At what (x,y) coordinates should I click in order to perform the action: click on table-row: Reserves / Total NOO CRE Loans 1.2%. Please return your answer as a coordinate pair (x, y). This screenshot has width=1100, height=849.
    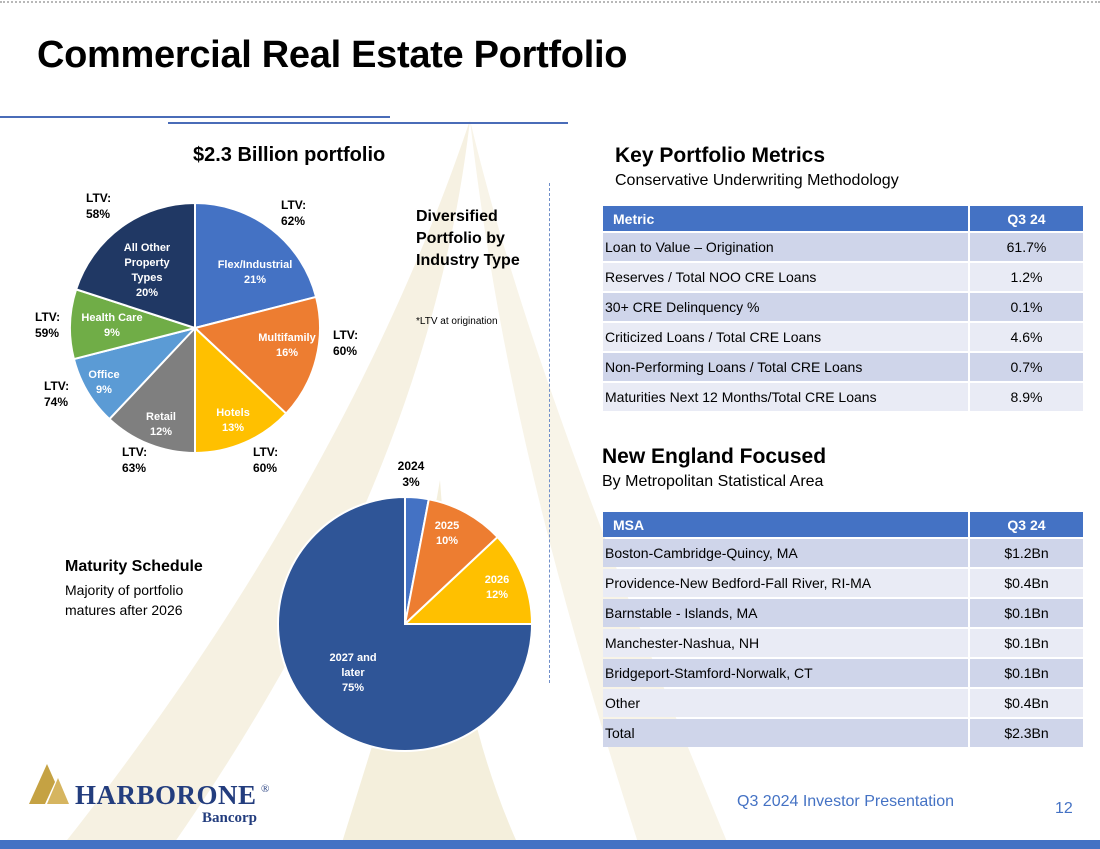
    Looking at the image, I should click on (843, 277).